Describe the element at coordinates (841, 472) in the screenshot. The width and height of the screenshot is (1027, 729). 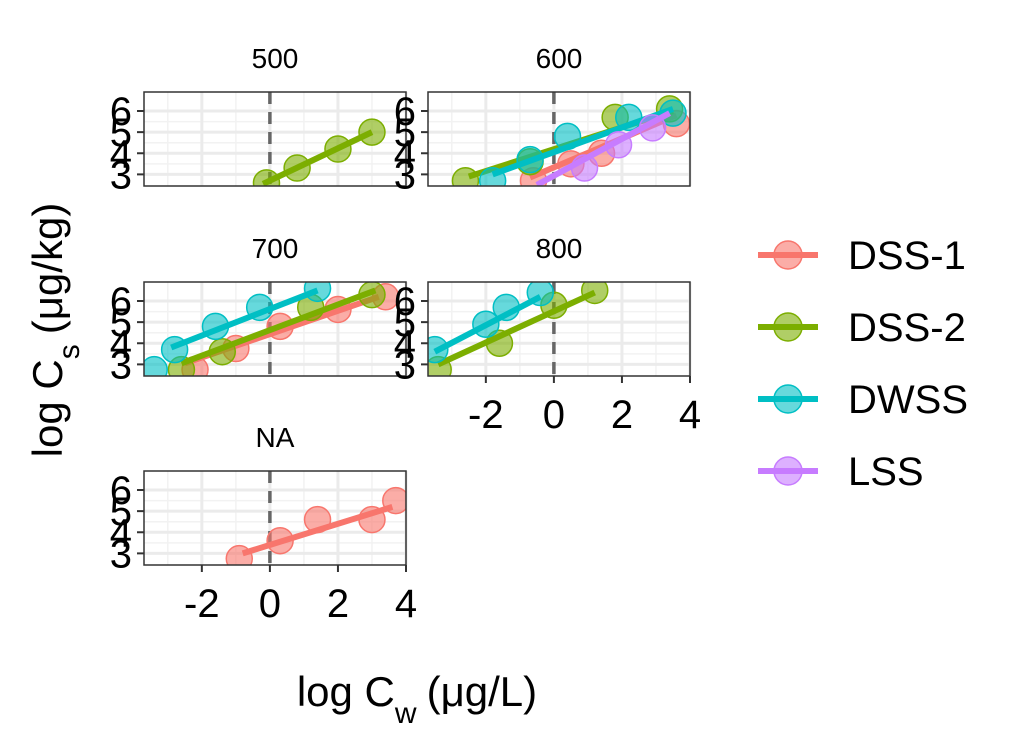
I see `legend-item: LSS` at that location.